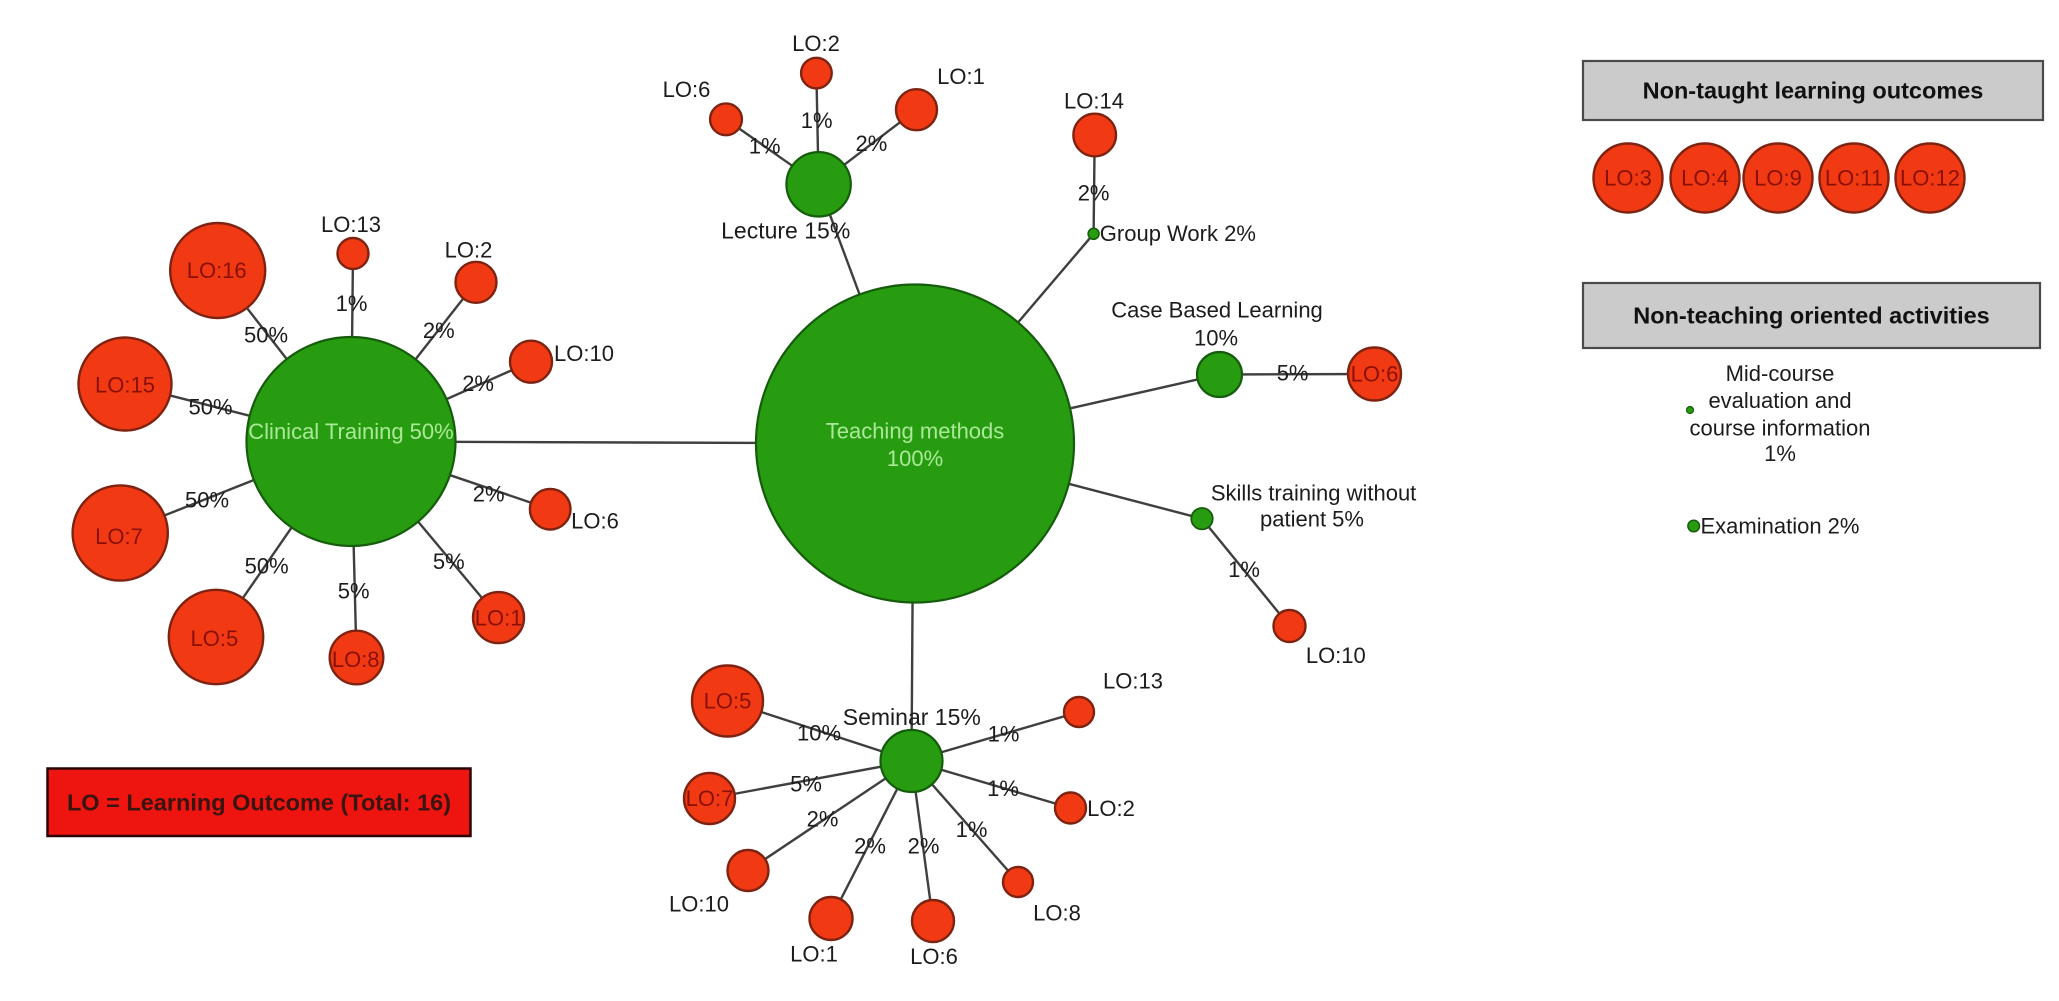 The height and width of the screenshot is (1001, 2059). What do you see at coordinates (1217, 310) in the screenshot?
I see `svg-text: Case Based Learning` at bounding box center [1217, 310].